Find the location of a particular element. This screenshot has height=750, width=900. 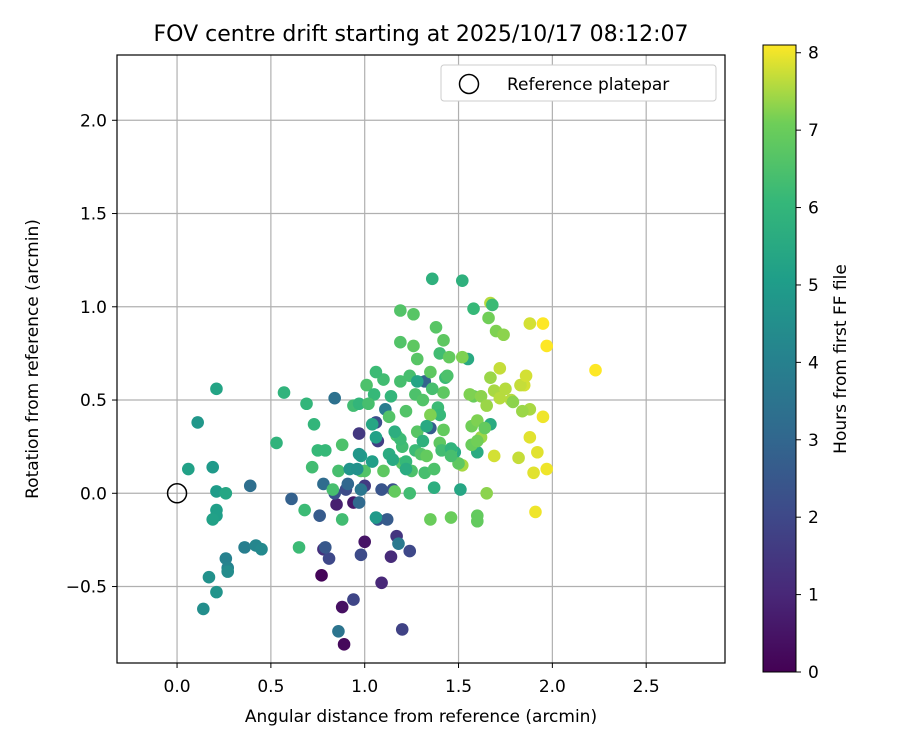

reference-platepar-marker is located at coordinates (177, 493).